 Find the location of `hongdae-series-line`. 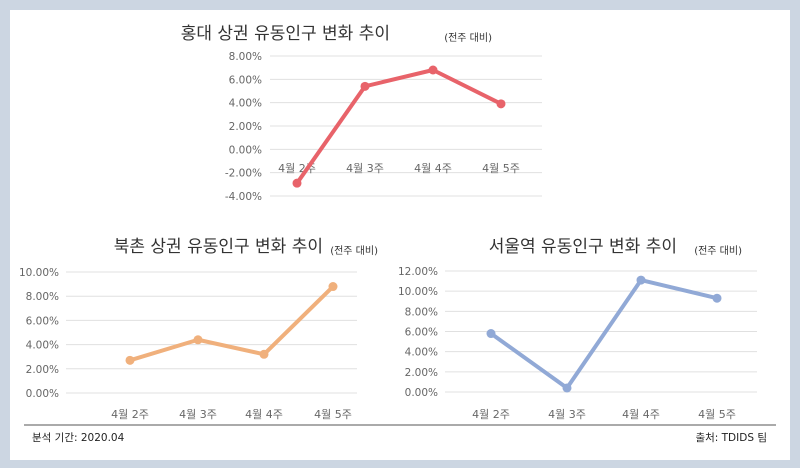

hongdae-series-line is located at coordinates (399, 127).